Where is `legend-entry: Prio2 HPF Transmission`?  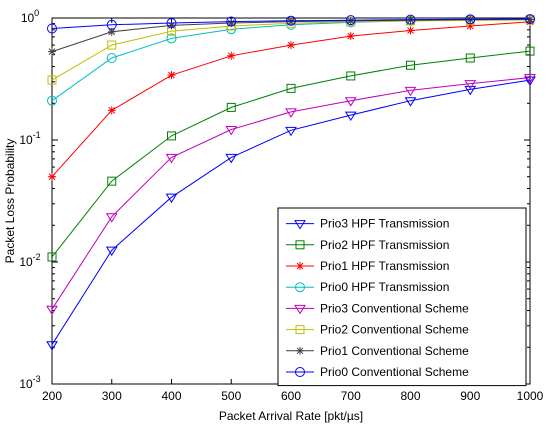 legend-entry: Prio2 HPF Transmission is located at coordinates (367, 245).